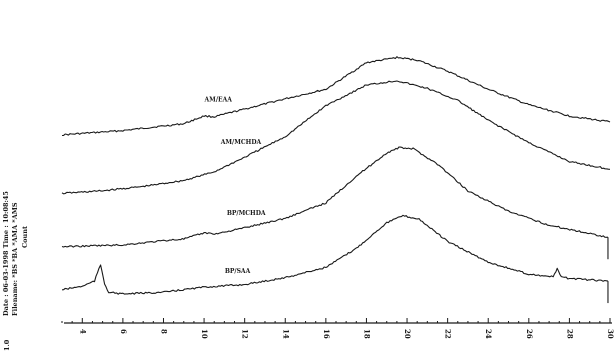 The width and height of the screenshot is (615, 352). I want to click on x-tick-label: 10, so click(204, 334).